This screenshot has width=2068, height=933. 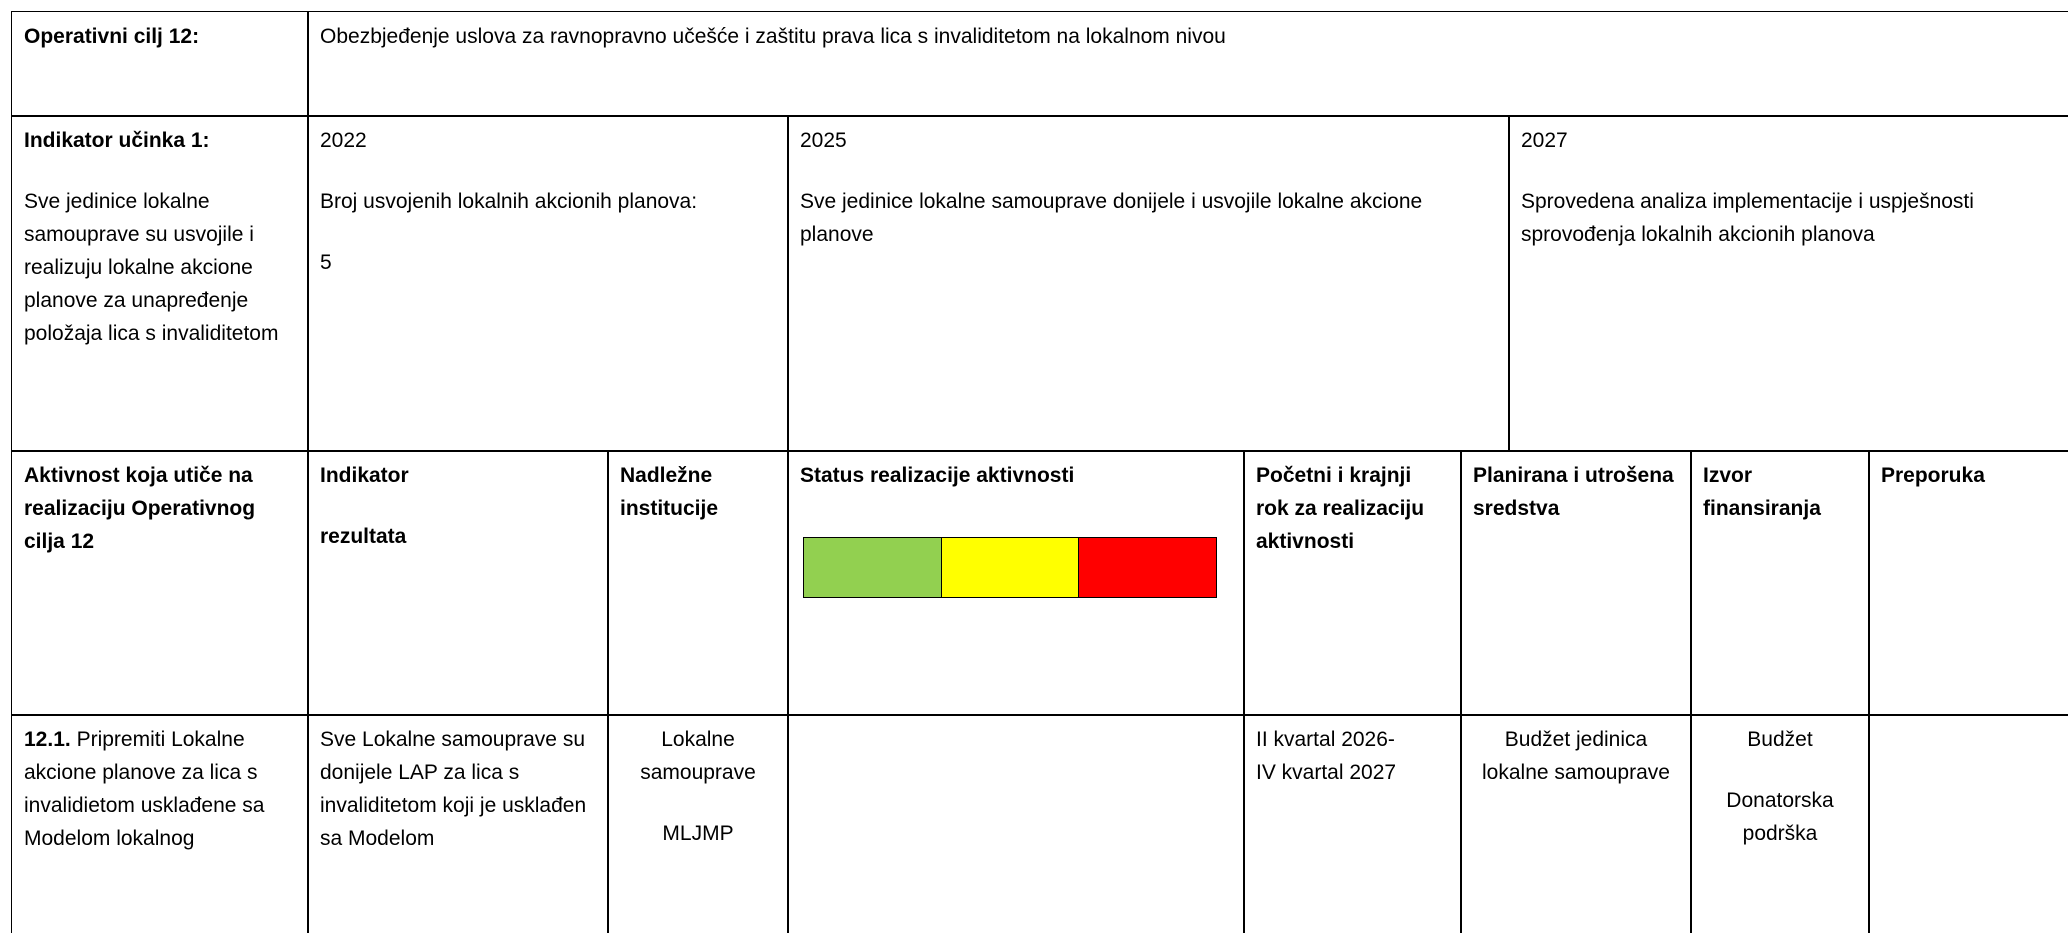 What do you see at coordinates (1573, 492) in the screenshot?
I see `cell-text: Planirana i utrošena sredstva` at bounding box center [1573, 492].